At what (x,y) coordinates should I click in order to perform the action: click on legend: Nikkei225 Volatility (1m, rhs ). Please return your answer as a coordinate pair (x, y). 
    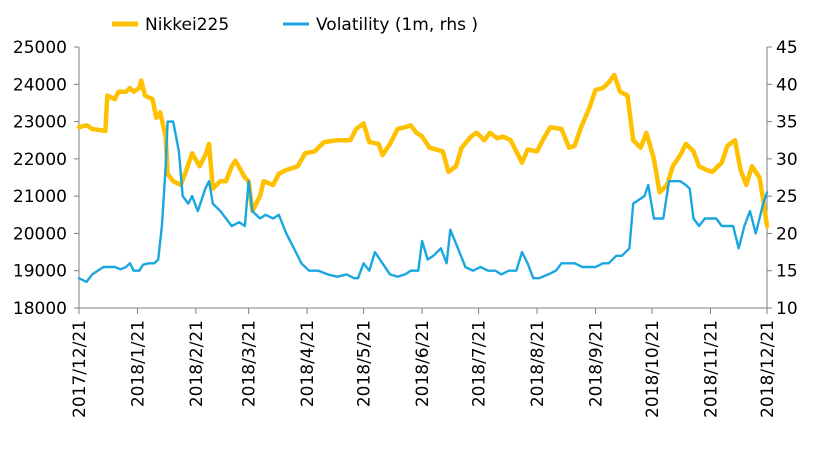
    Looking at the image, I should click on (295, 25).